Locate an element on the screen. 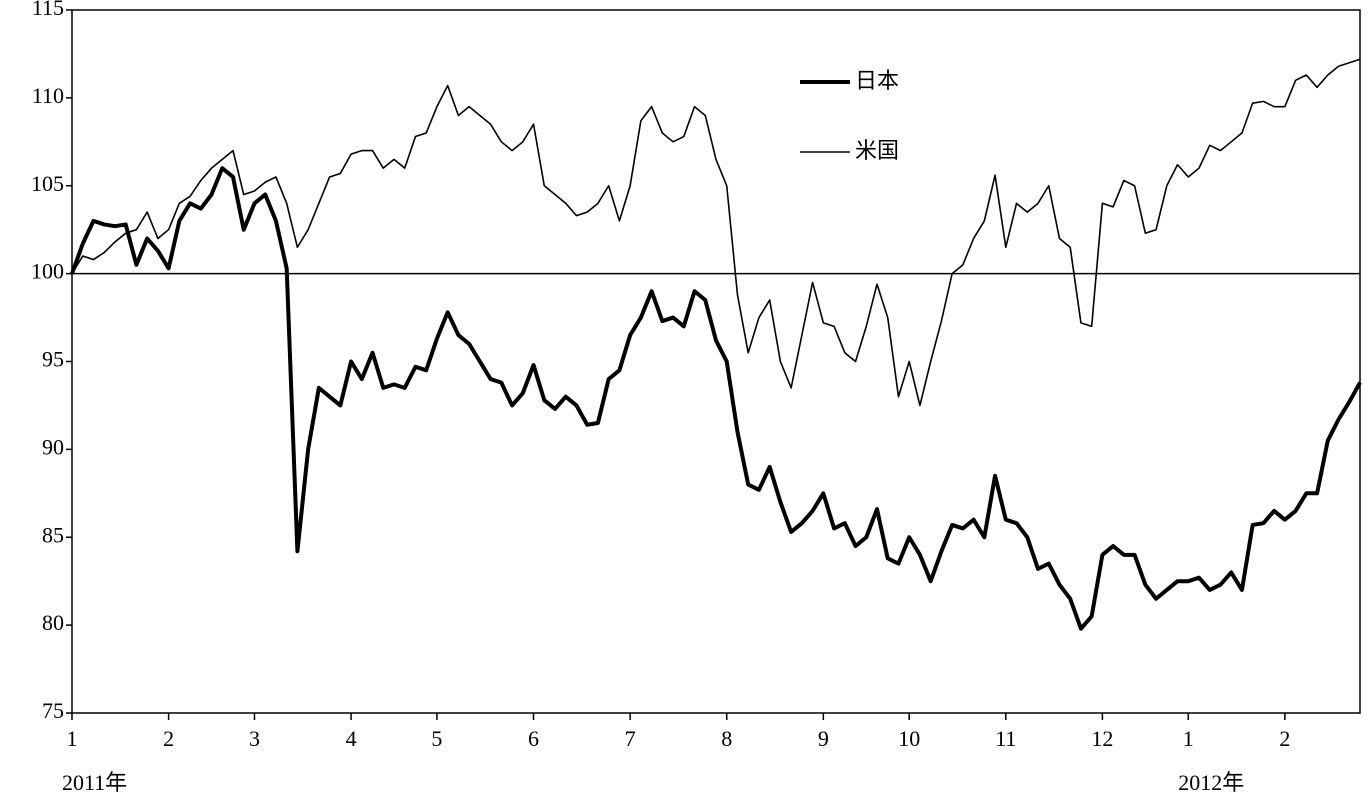 This screenshot has width=1370, height=798. x-tick-label: 7 is located at coordinates (630, 738).